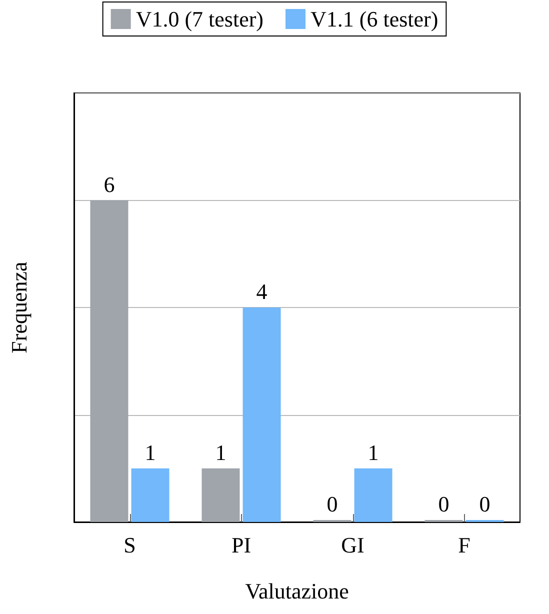  Describe the element at coordinates (130, 545) in the screenshot. I see `x-tick-label: S` at that location.